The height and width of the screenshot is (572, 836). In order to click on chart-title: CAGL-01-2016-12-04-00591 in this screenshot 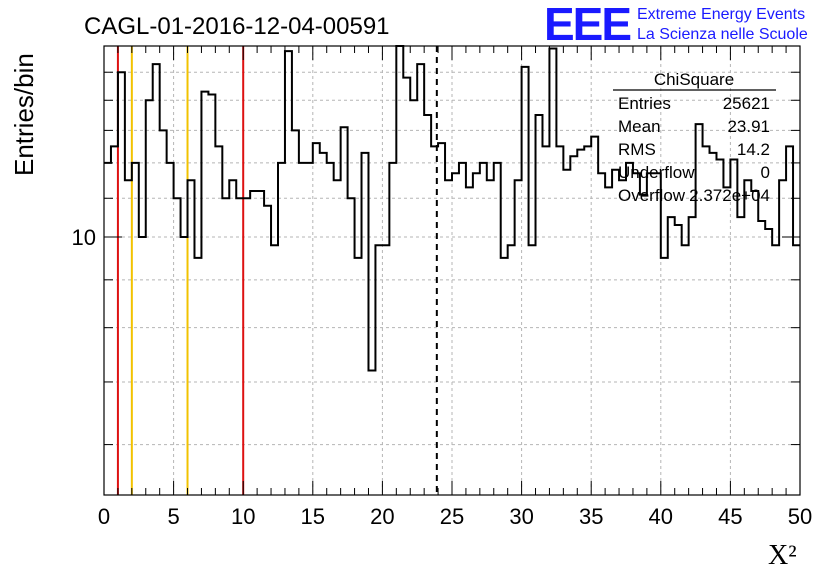, I will do `click(237, 26)`.